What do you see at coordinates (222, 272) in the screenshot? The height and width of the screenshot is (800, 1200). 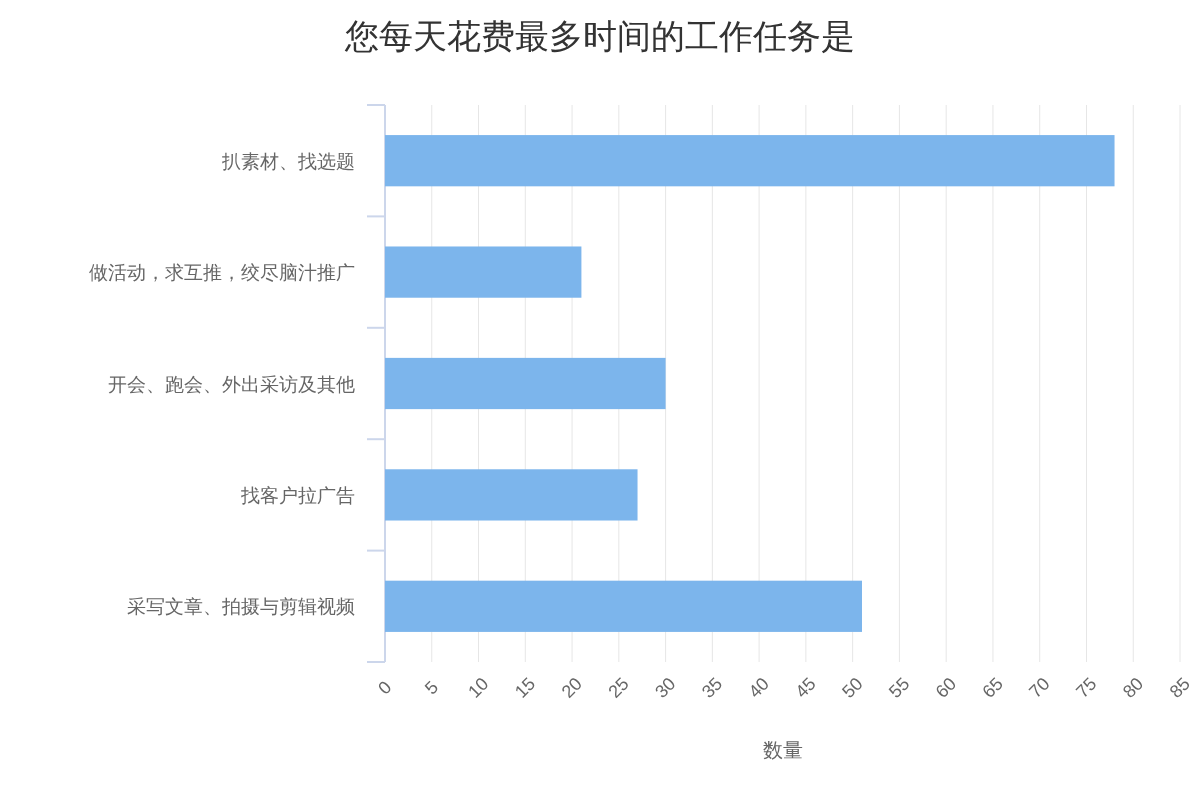 I see `y-tick-label: 做活动，求互推，绞尽脑汁推广` at bounding box center [222, 272].